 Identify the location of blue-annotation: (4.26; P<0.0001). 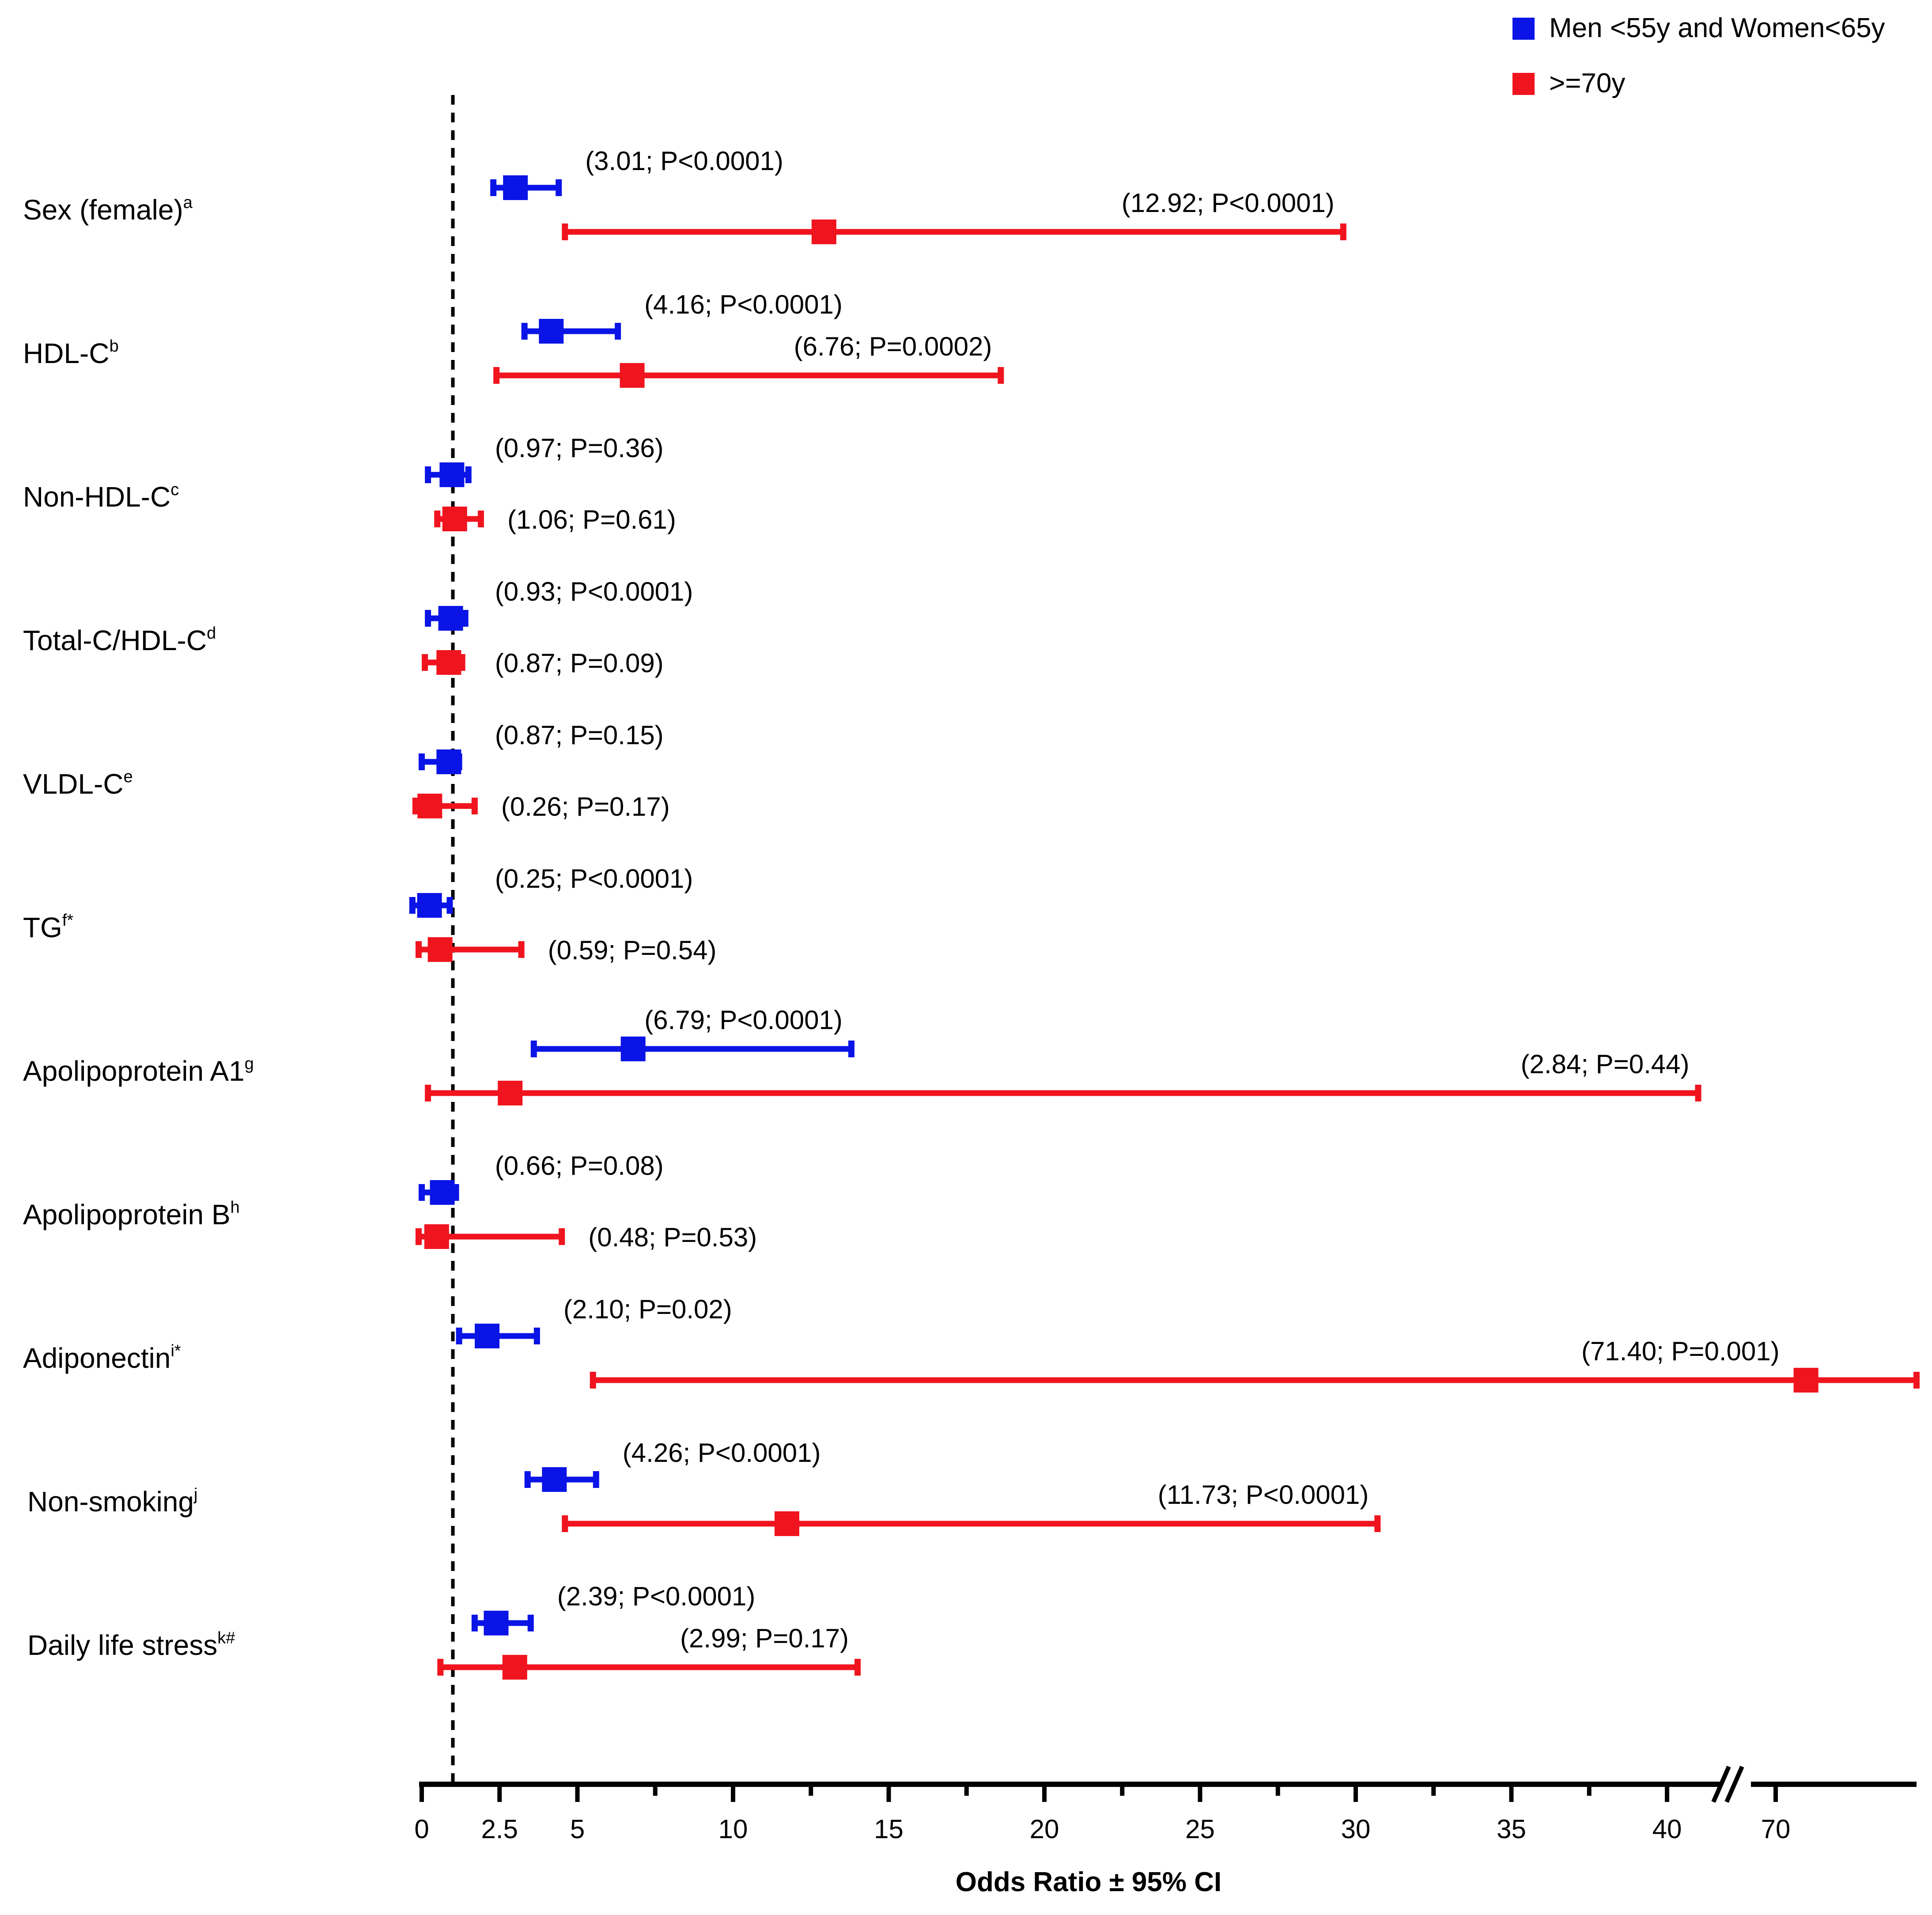
(722, 1453).